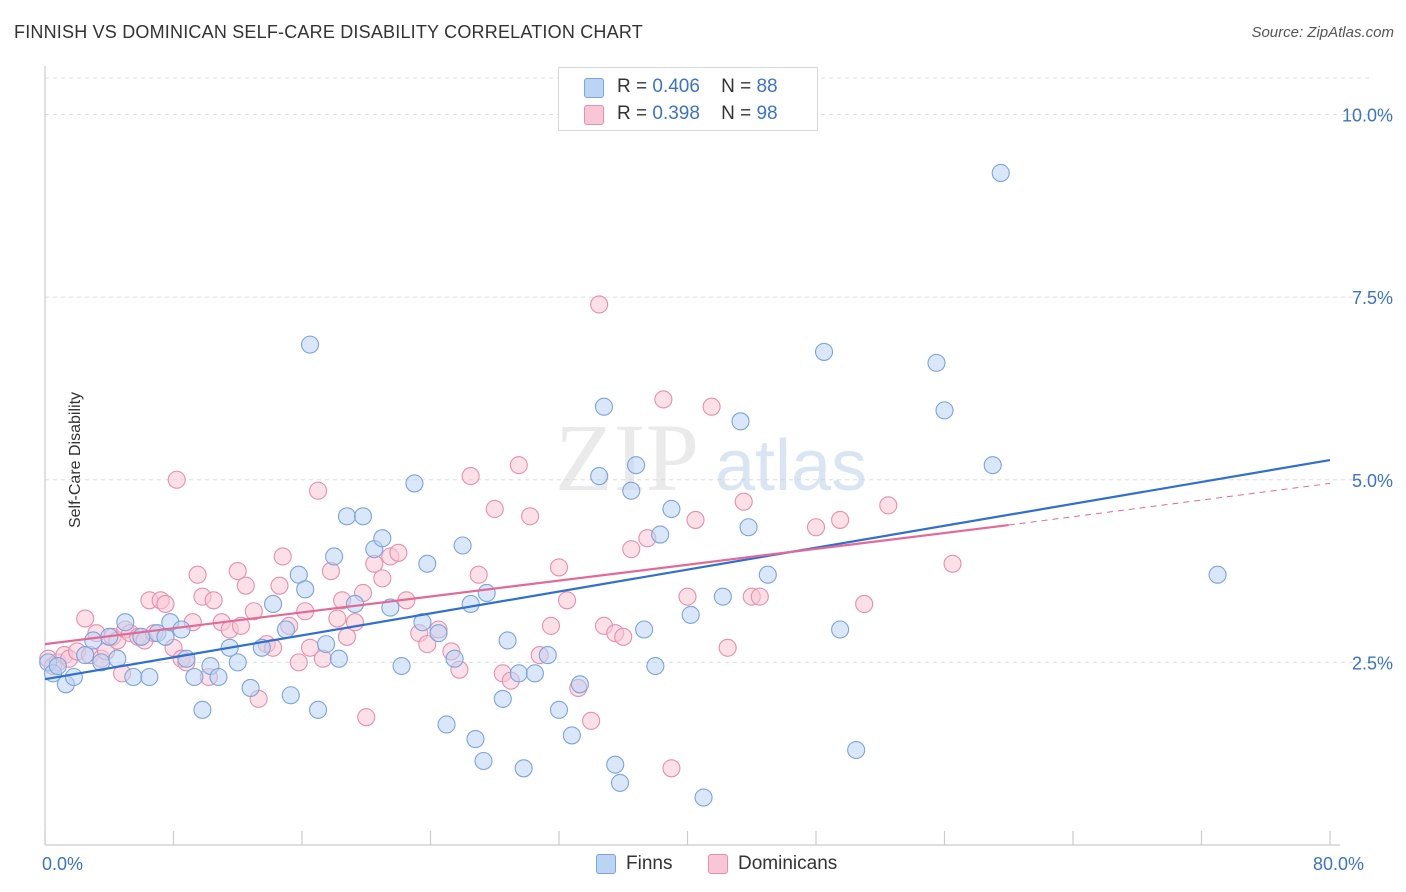  I want to click on legend-text-finns: R = 0.406 N = 88, so click(697, 87).